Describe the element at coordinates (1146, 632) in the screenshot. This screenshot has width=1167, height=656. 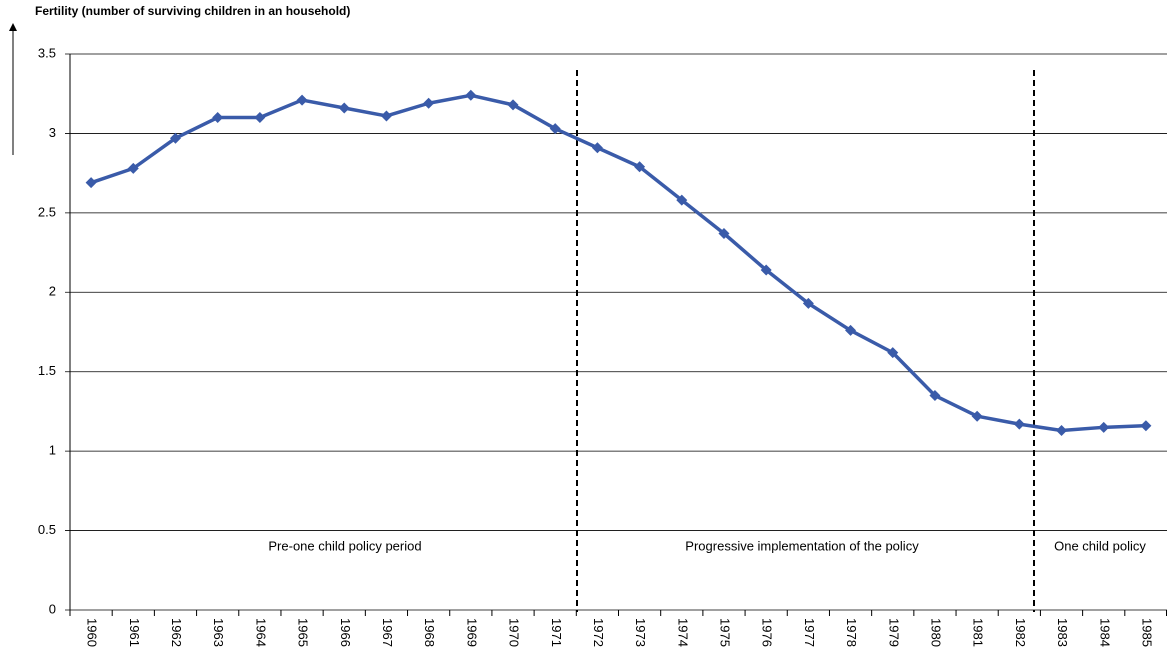
I see `x-tick-label: 1985` at that location.